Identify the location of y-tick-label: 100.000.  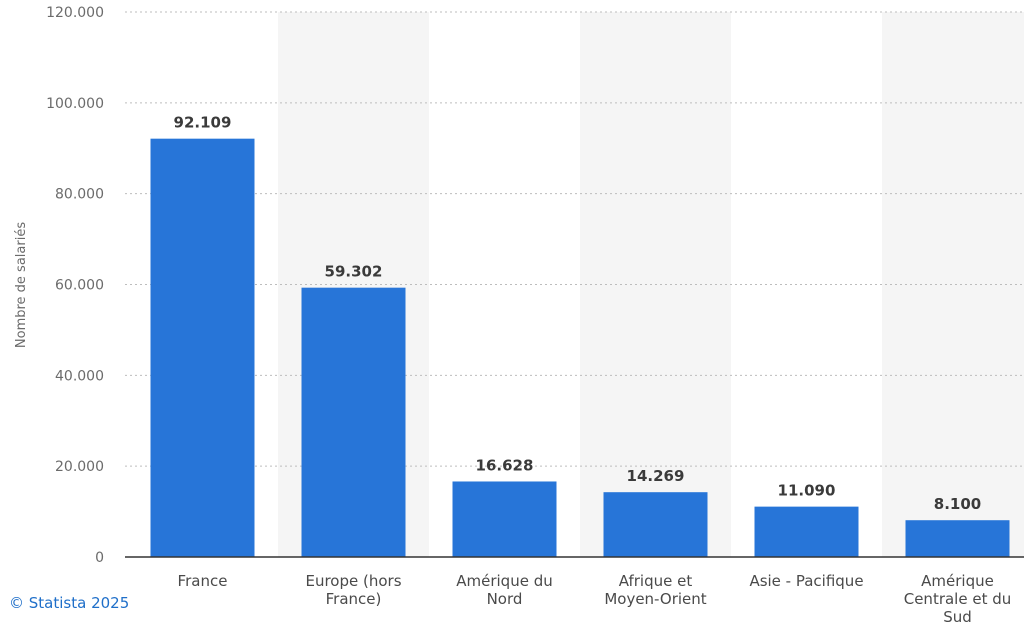
(75, 104).